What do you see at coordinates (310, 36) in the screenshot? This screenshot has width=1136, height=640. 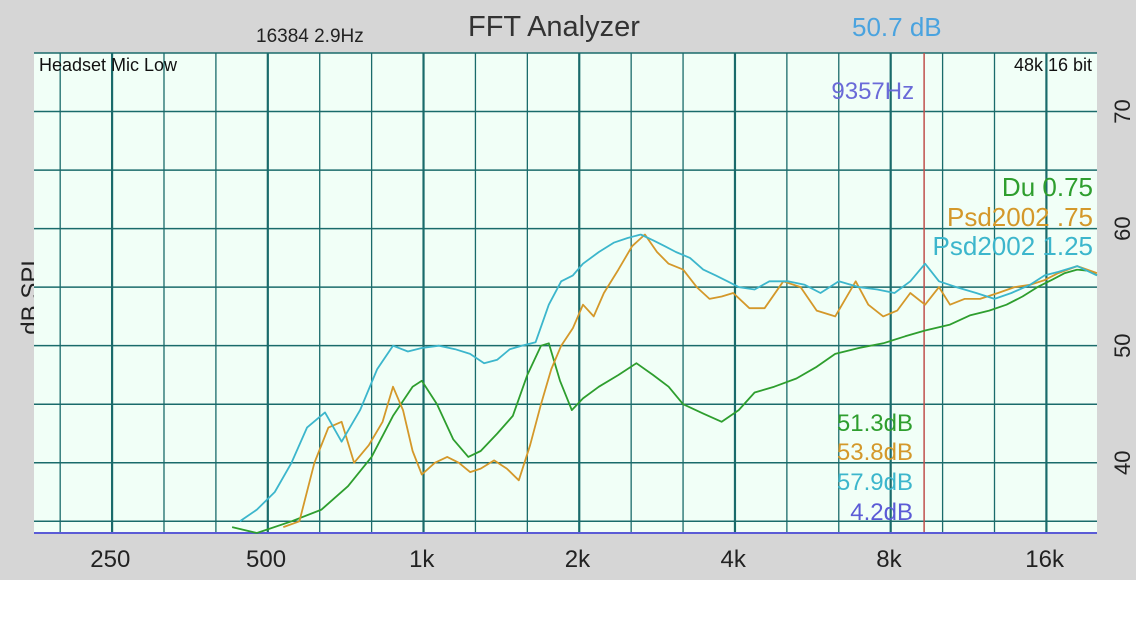 I see `fft-info: 16384 2.9Hz` at bounding box center [310, 36].